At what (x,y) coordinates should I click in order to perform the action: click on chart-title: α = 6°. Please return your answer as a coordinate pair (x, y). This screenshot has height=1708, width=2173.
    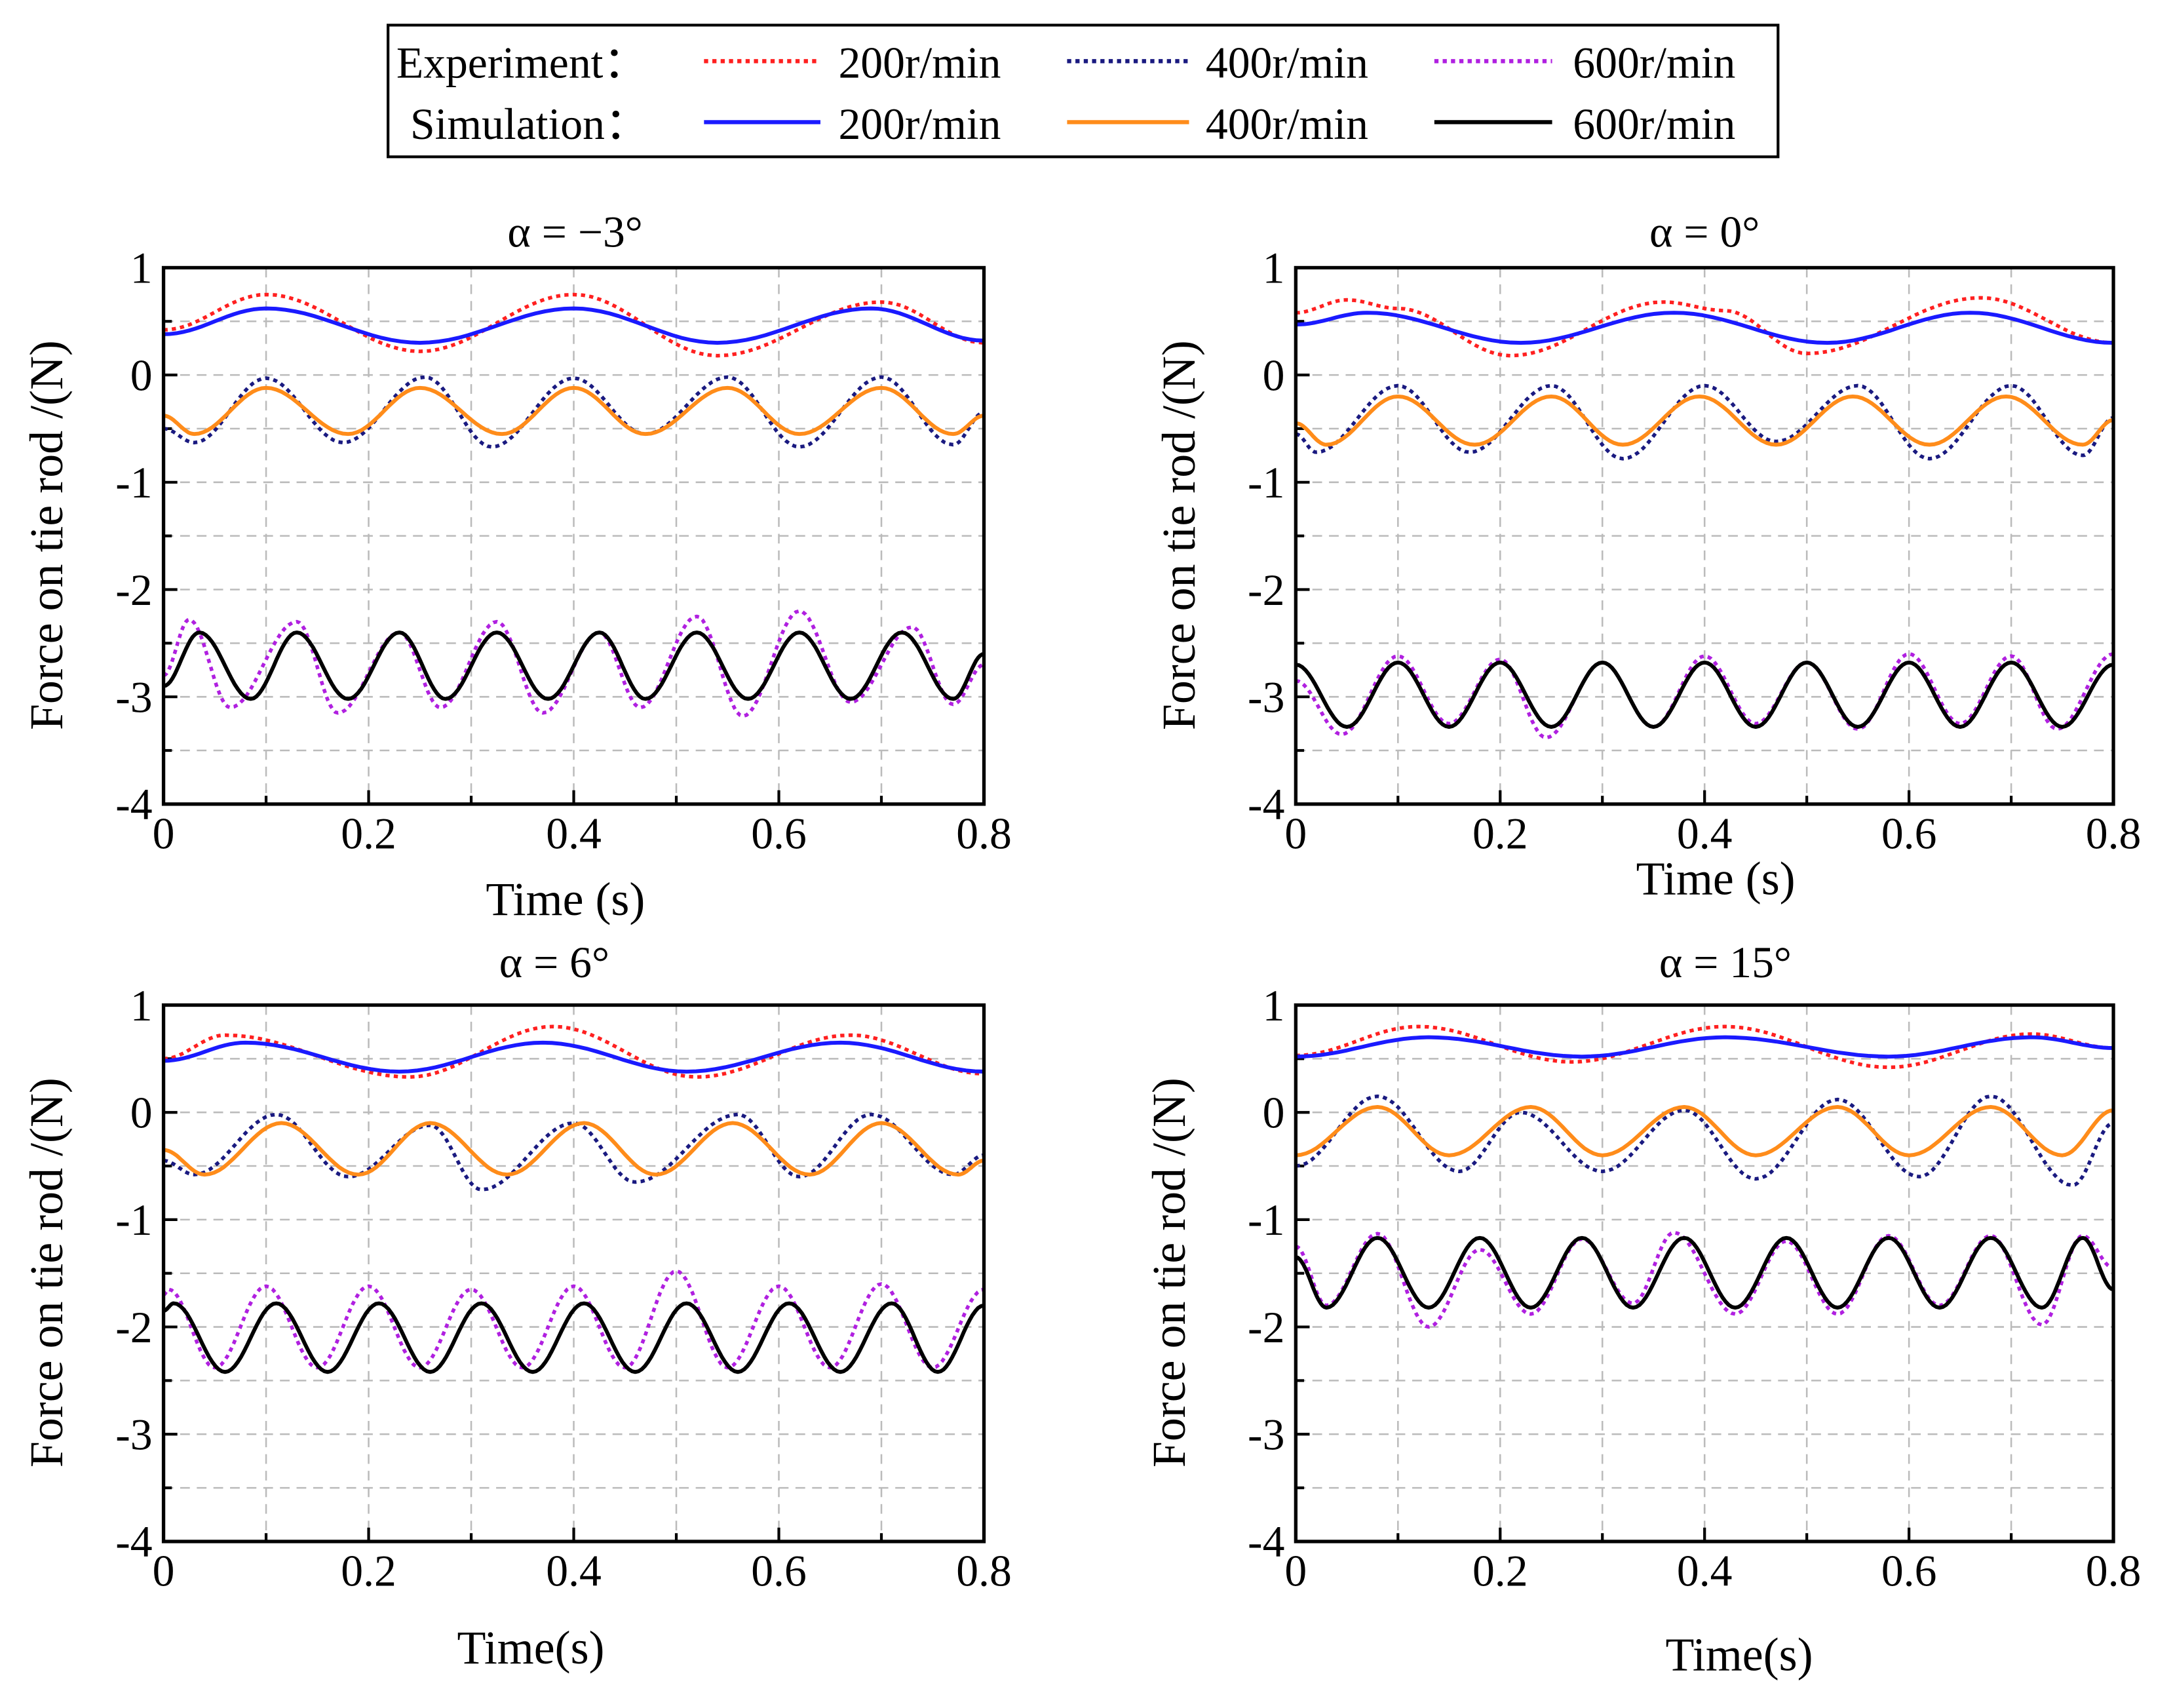
    Looking at the image, I should click on (554, 962).